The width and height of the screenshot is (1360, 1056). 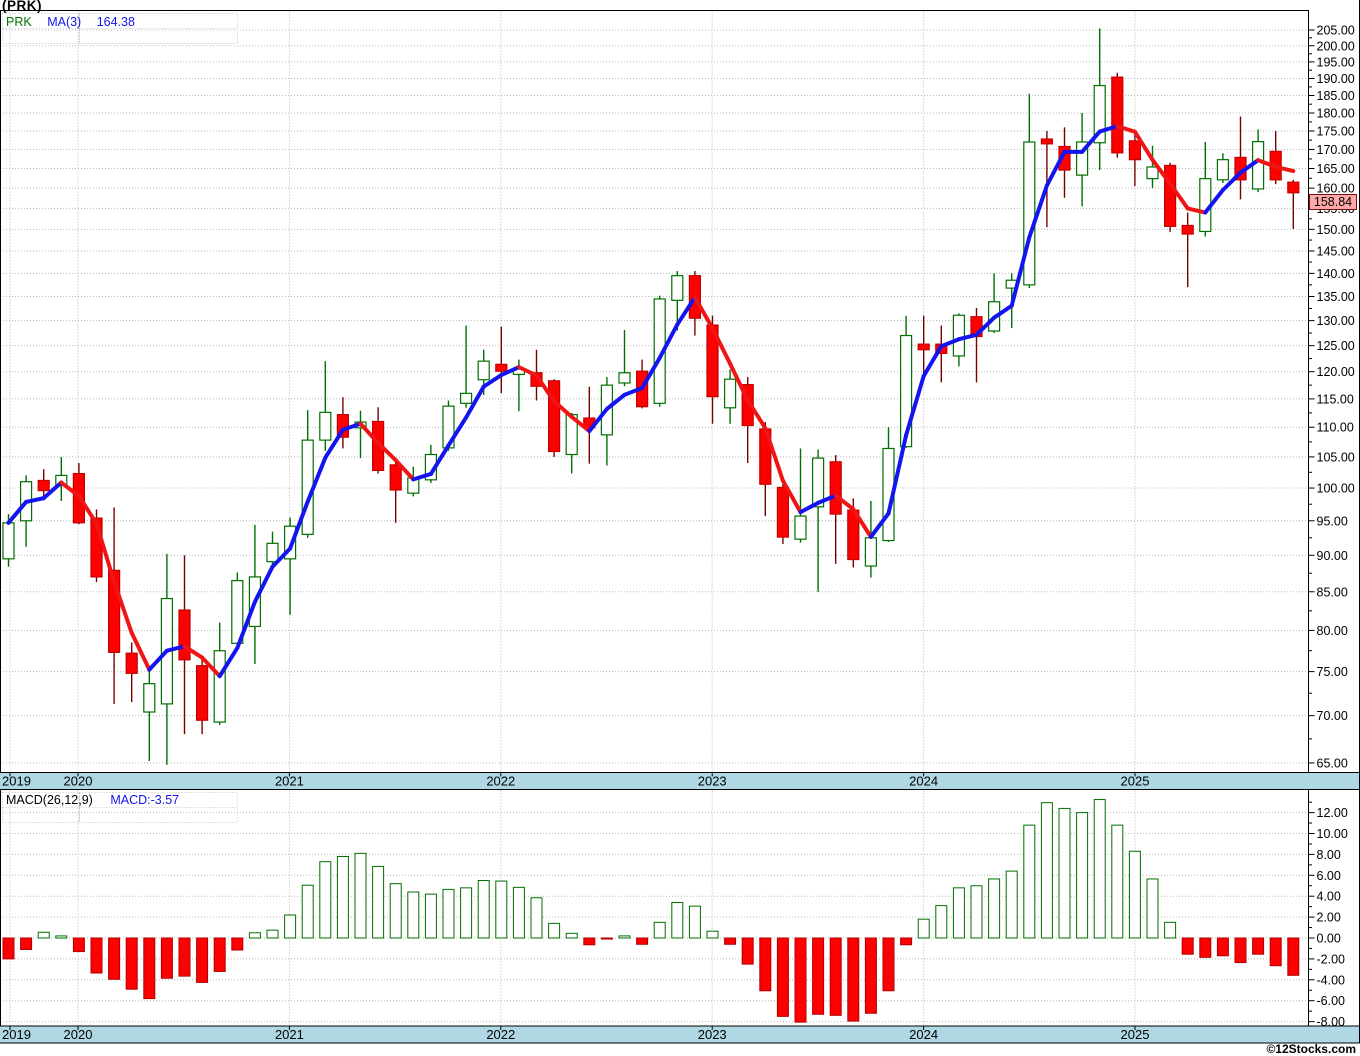 I want to click on footer-credit: ©12Stocks.com, so click(x=1311, y=1049).